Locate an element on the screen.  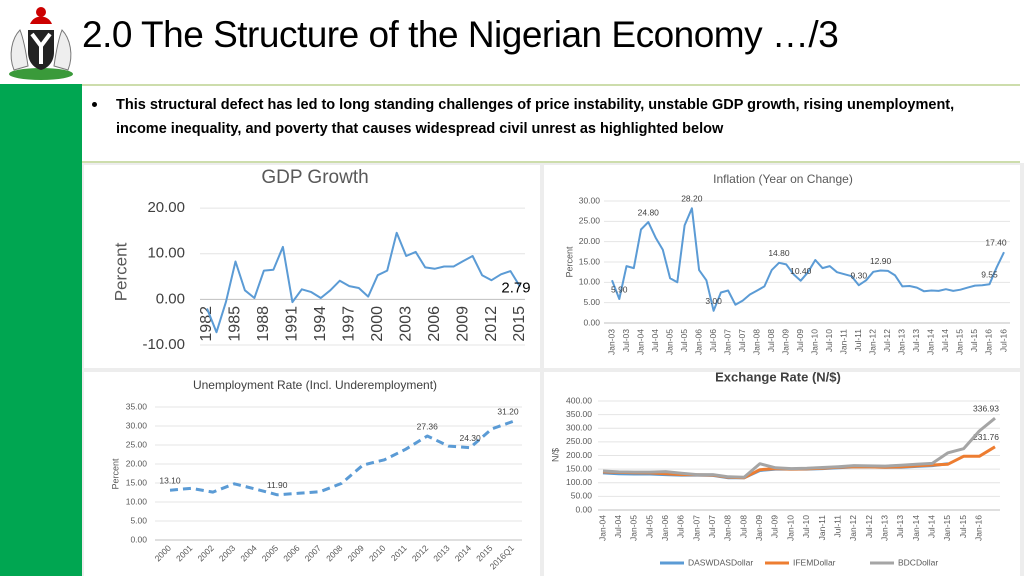
x-tick-label: Jan-09 is located at coordinates (759, 528).